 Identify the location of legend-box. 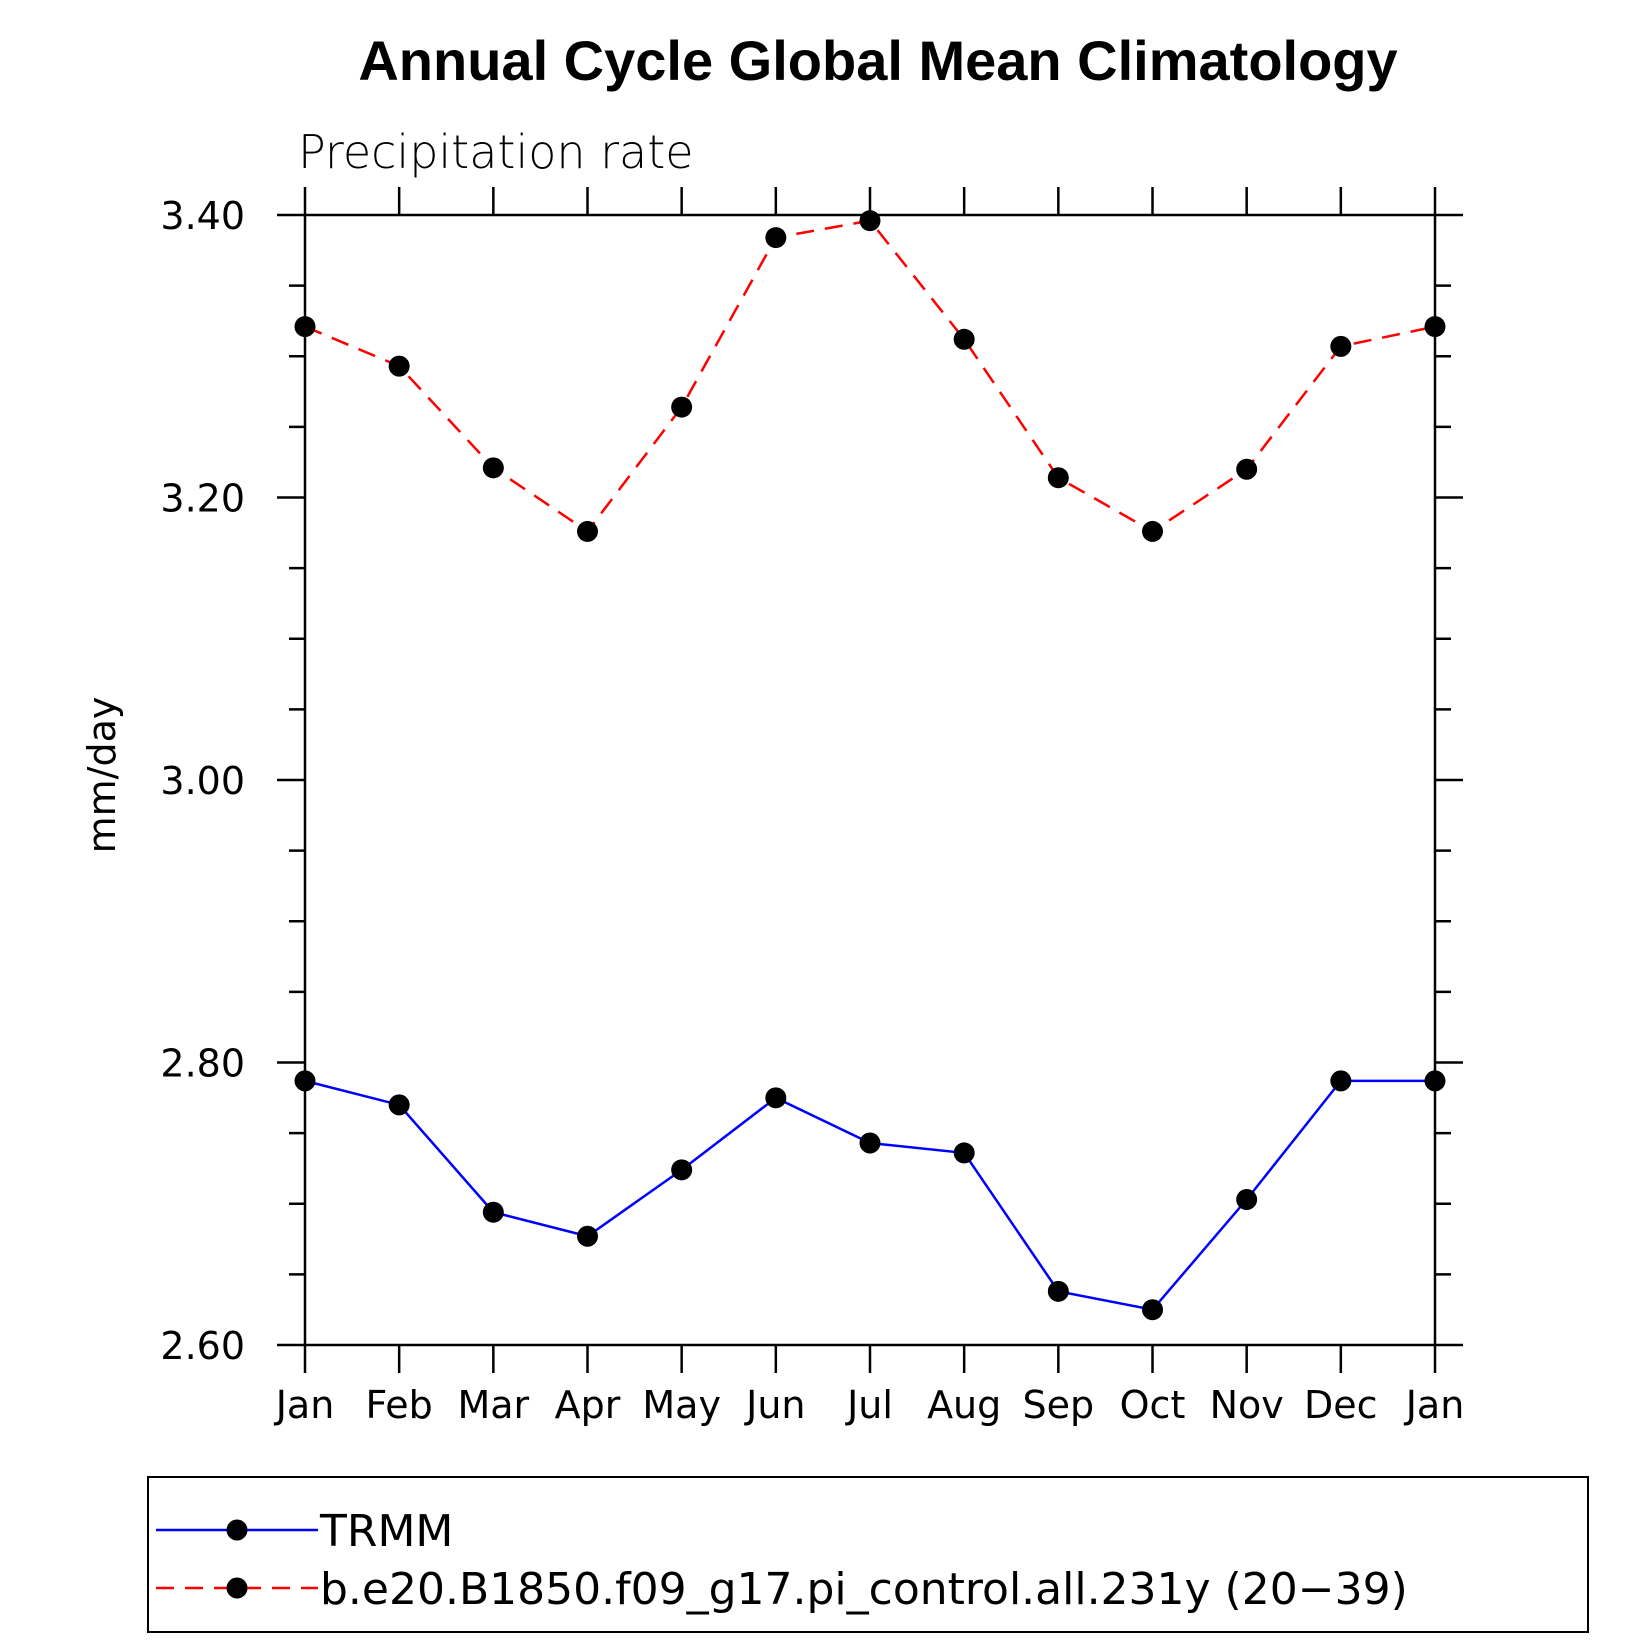
(868, 1554).